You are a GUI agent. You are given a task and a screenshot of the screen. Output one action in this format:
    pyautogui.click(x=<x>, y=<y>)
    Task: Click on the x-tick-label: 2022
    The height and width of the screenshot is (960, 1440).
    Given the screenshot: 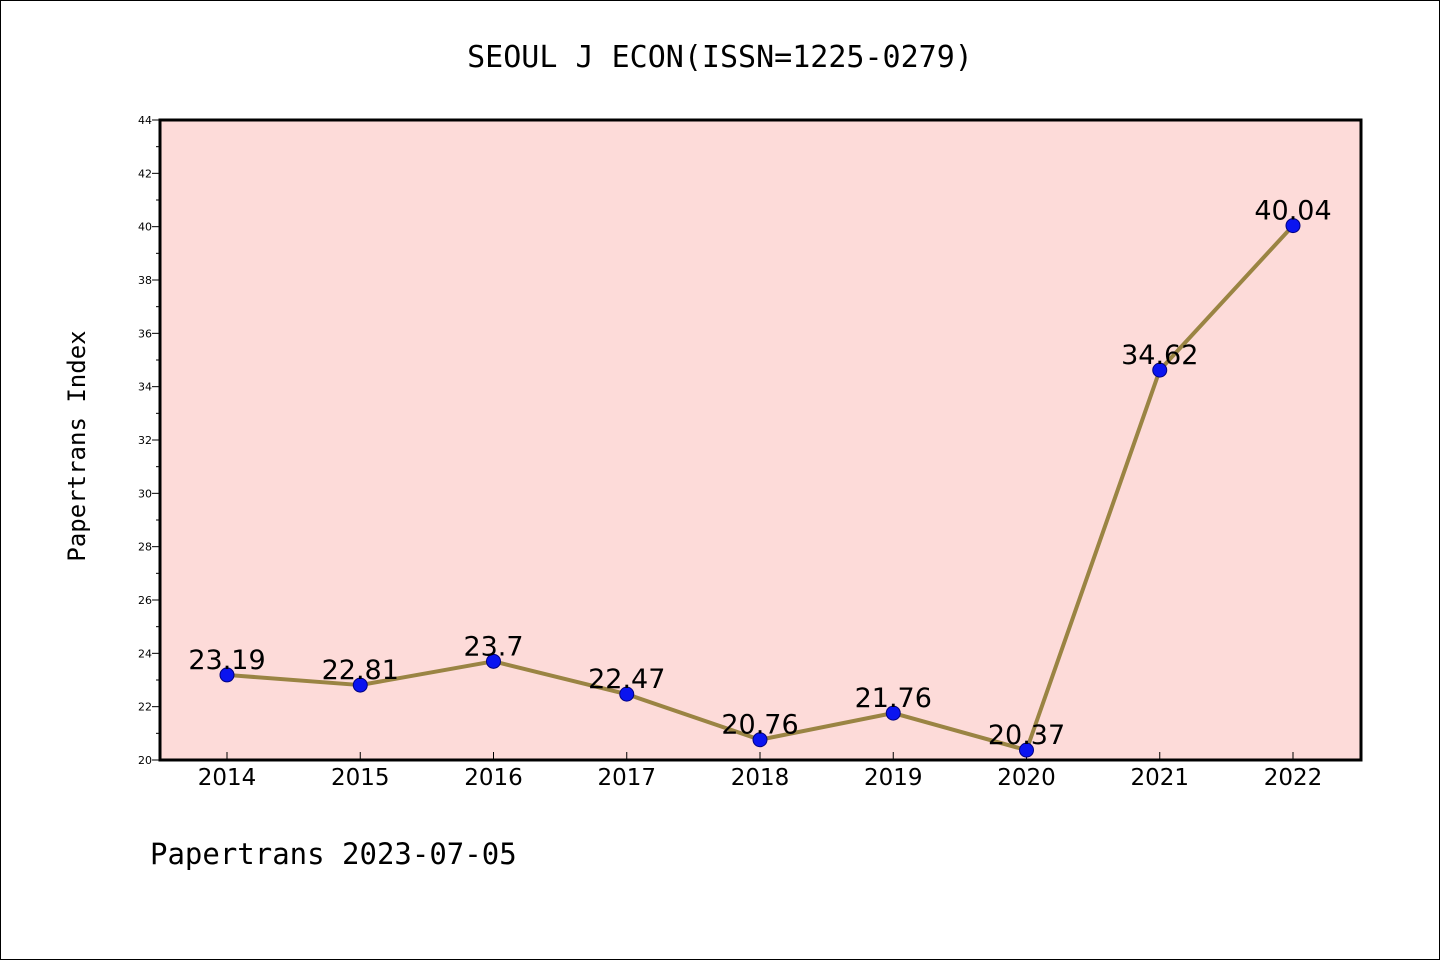 What is the action you would take?
    pyautogui.click(x=1293, y=778)
    